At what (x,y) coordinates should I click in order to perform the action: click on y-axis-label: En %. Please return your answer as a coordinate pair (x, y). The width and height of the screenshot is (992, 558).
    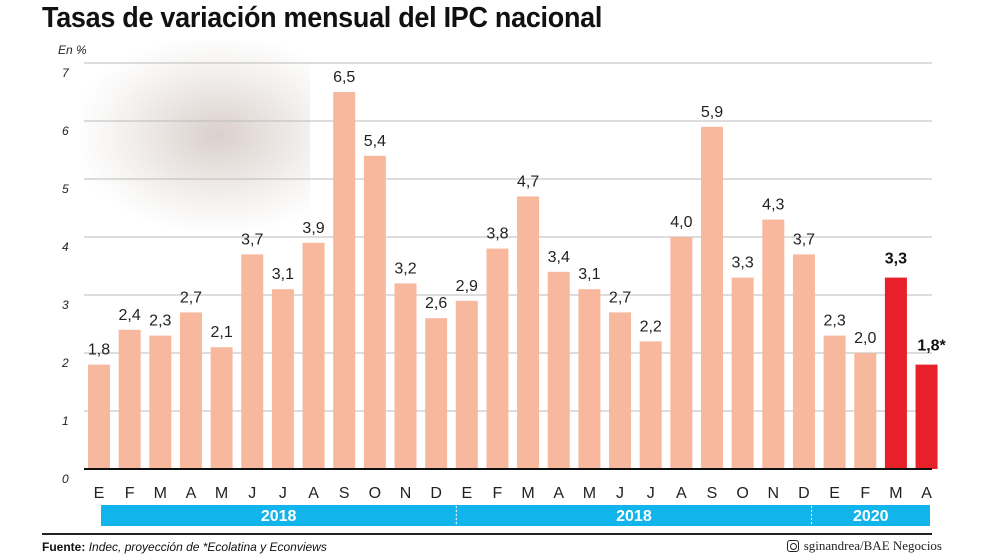
    Looking at the image, I should click on (72, 50).